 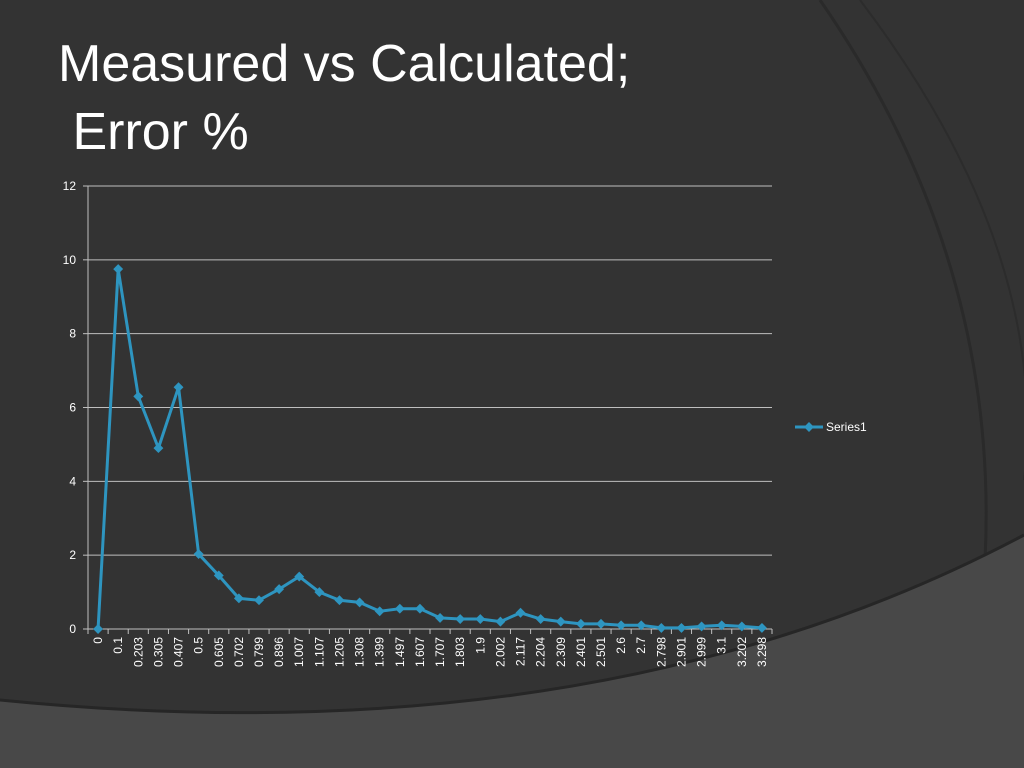 I want to click on x-tick-label: 2.309, so click(x=561, y=652).